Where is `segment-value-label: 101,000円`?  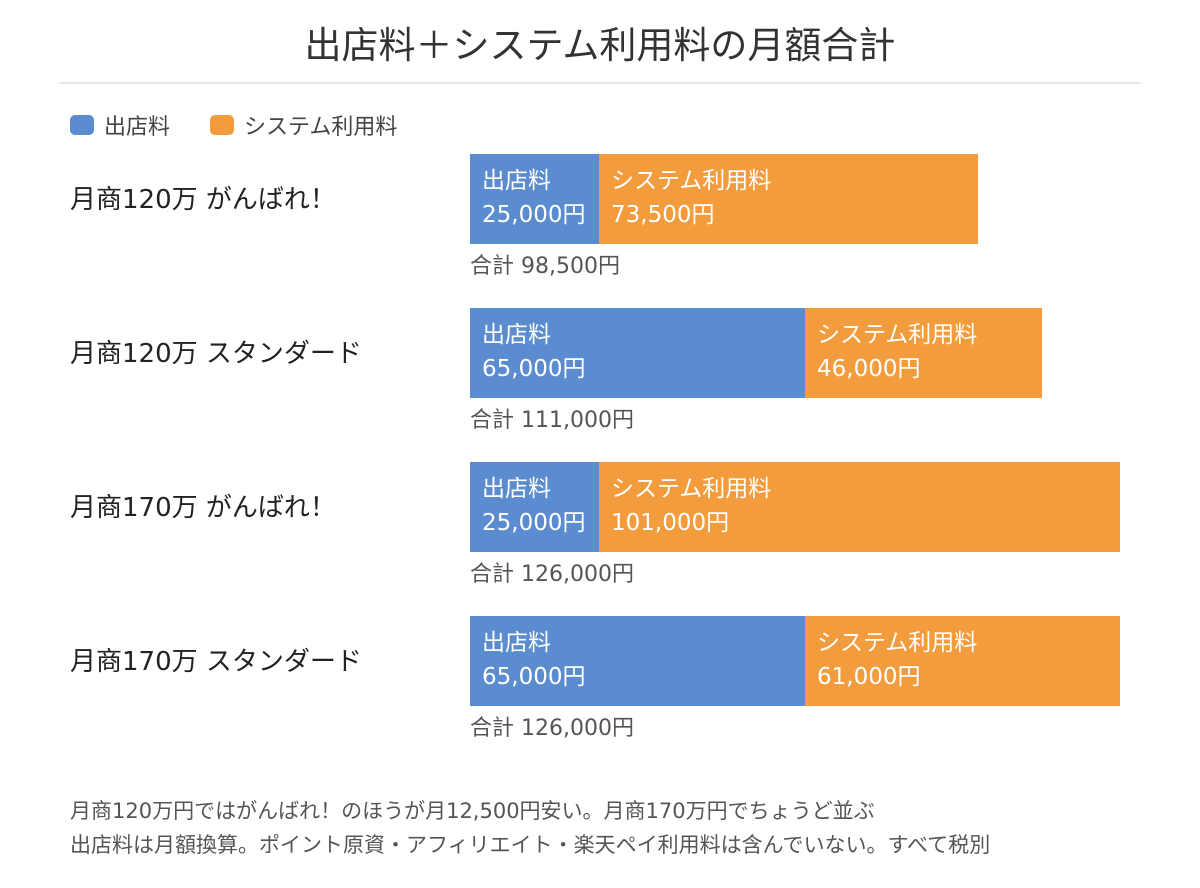
segment-value-label: 101,000円 is located at coordinates (670, 523).